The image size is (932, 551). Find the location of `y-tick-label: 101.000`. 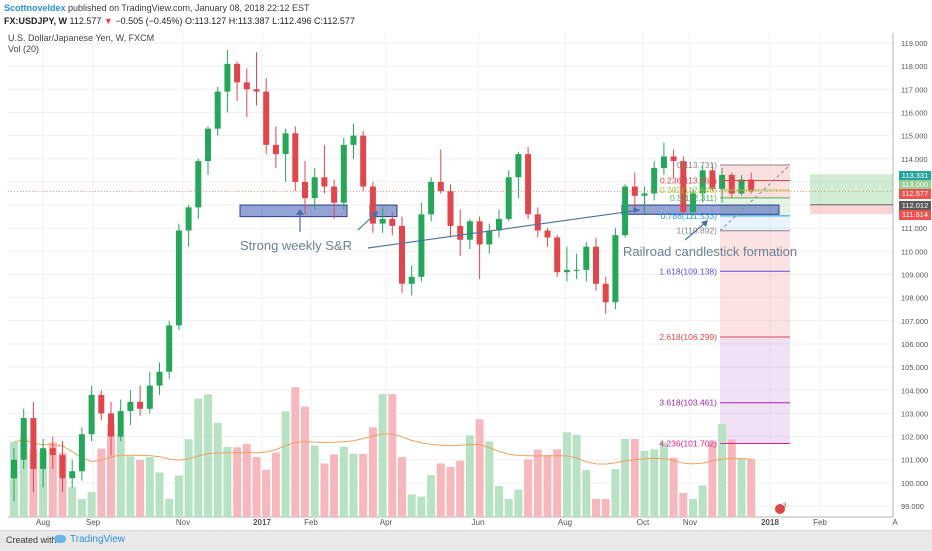

y-tick-label: 101.000 is located at coordinates (914, 460).